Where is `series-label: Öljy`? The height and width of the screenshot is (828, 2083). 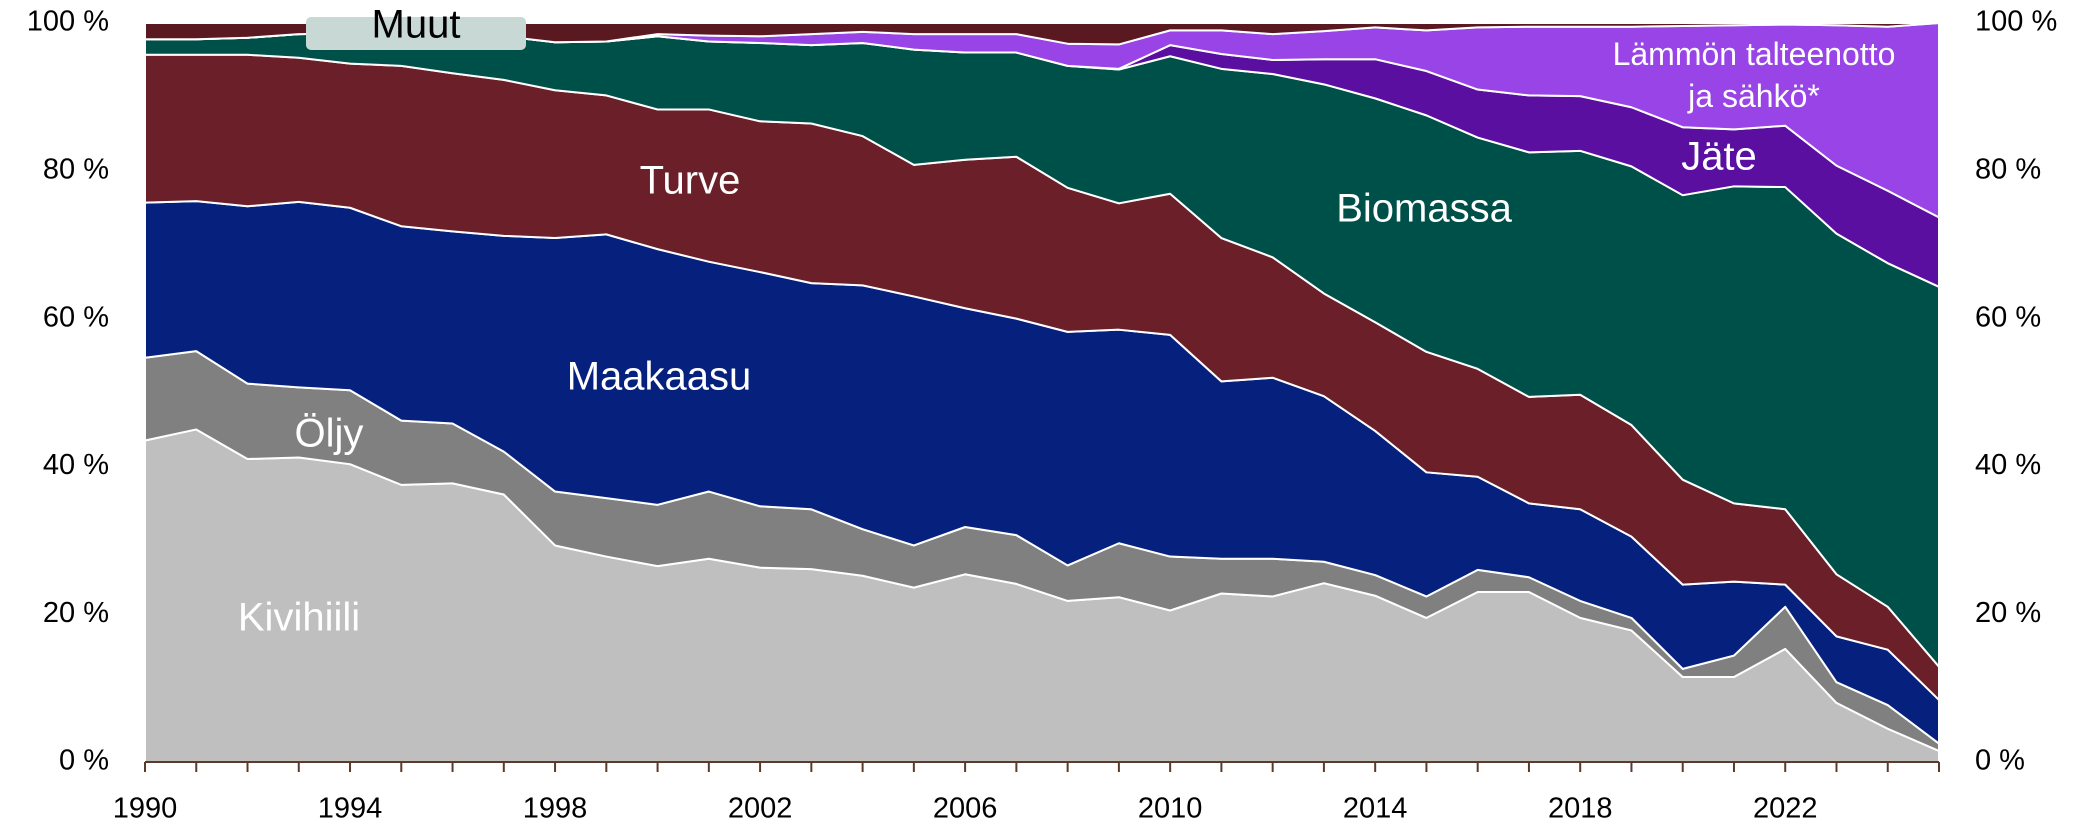 series-label: Öljy is located at coordinates (329, 434).